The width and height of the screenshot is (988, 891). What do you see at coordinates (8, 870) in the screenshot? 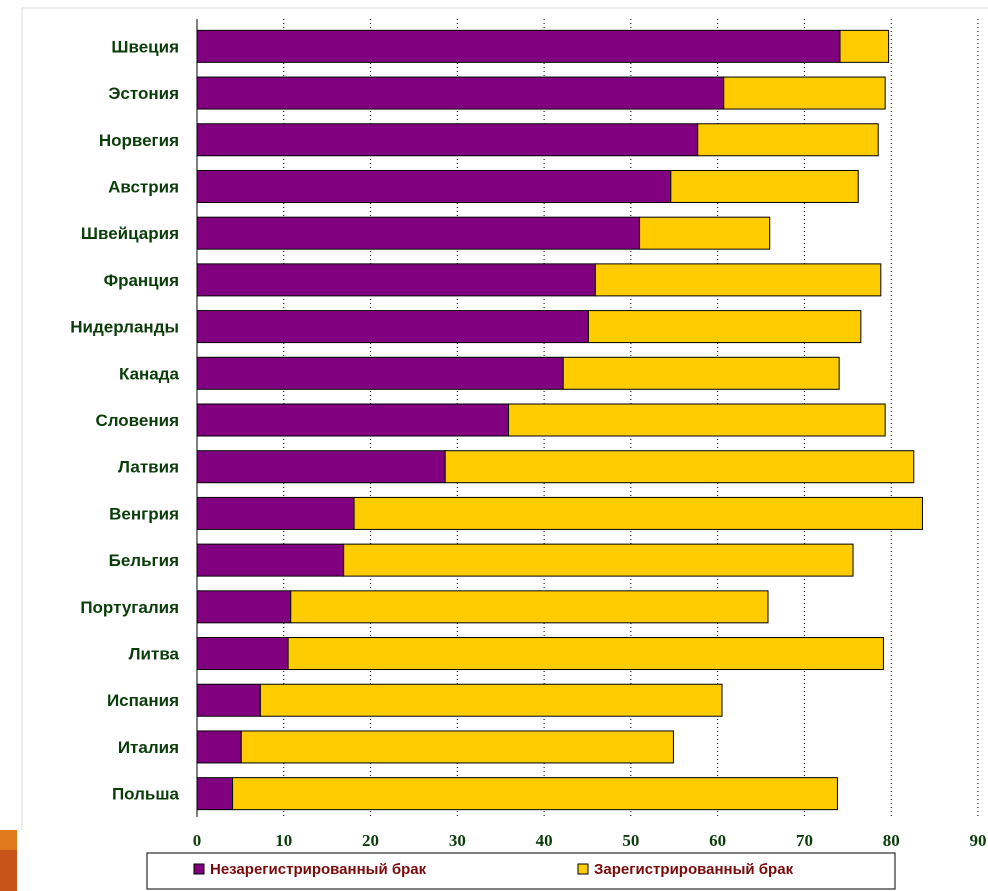
I see `accent-bar-dark` at bounding box center [8, 870].